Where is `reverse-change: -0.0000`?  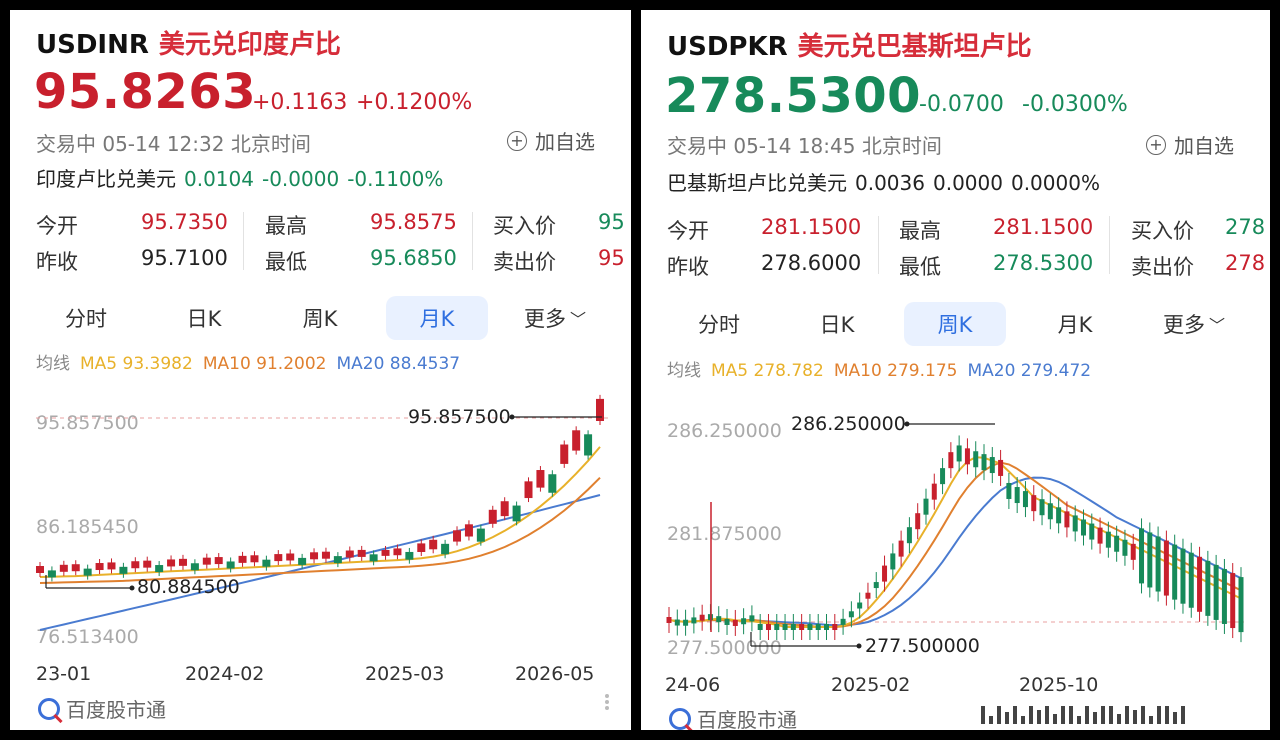
reverse-change: -0.0000 is located at coordinates (300, 179).